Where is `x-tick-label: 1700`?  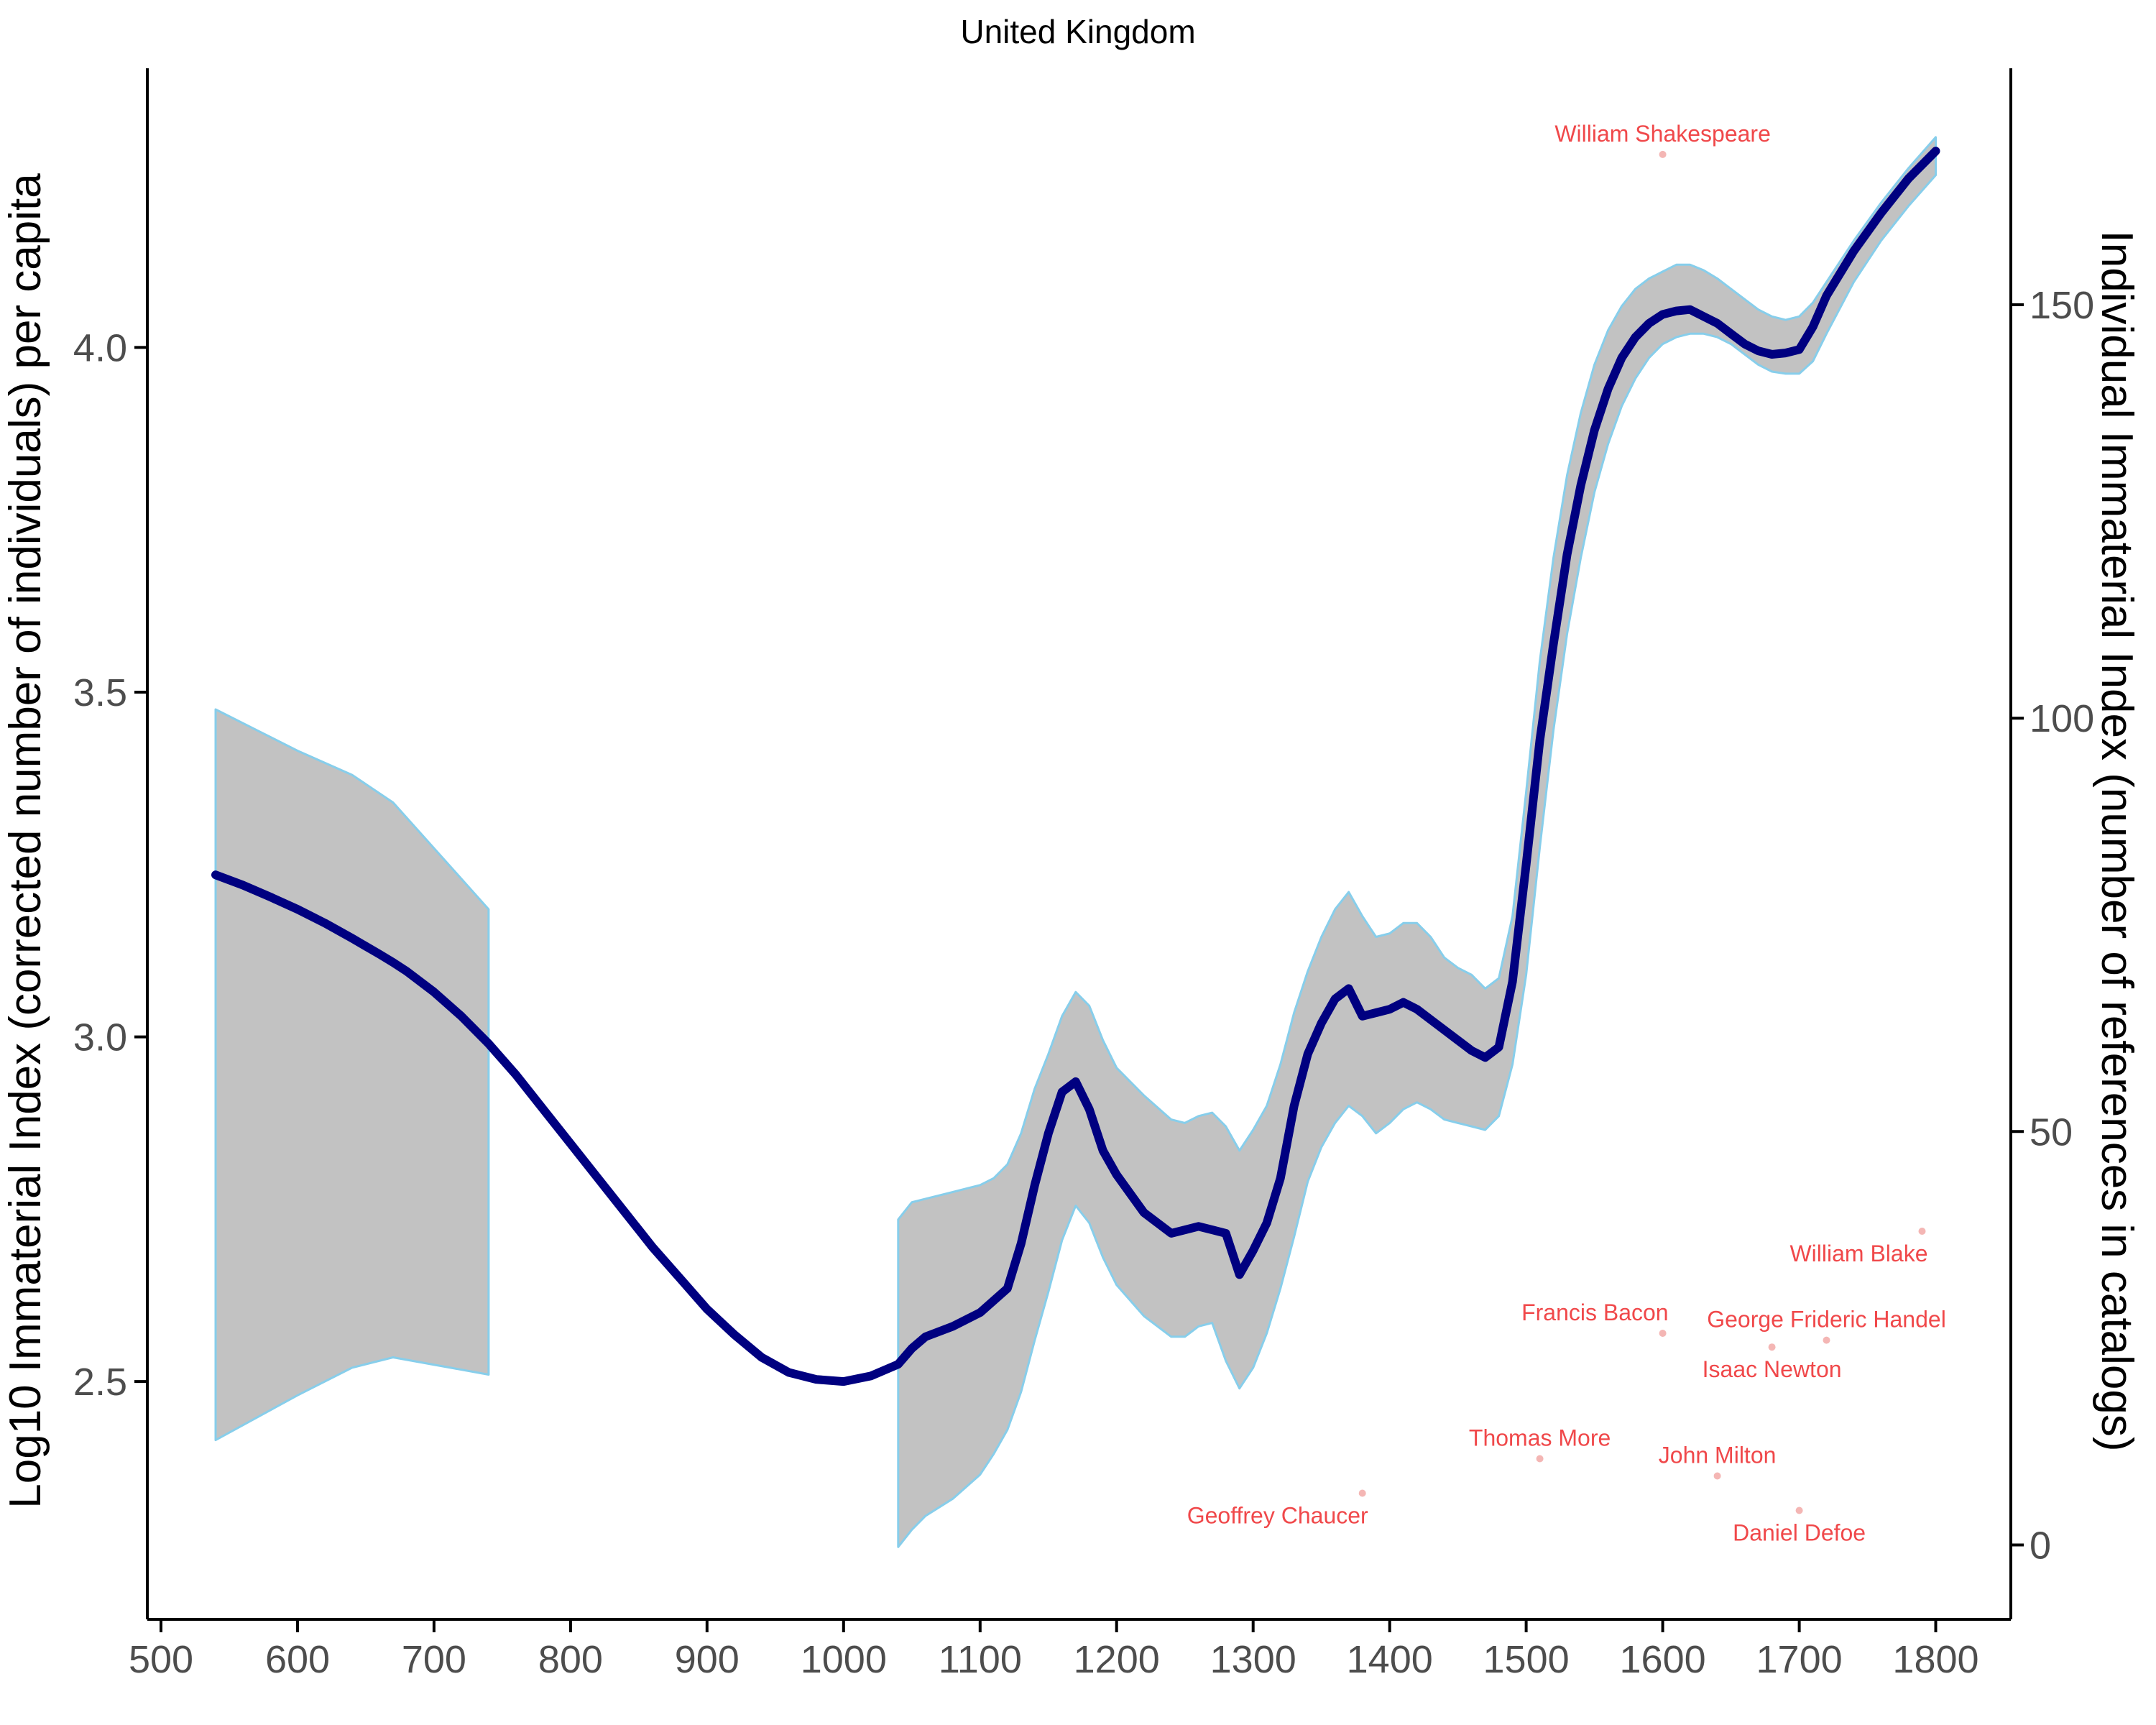 x-tick-label: 1700 is located at coordinates (1799, 1659).